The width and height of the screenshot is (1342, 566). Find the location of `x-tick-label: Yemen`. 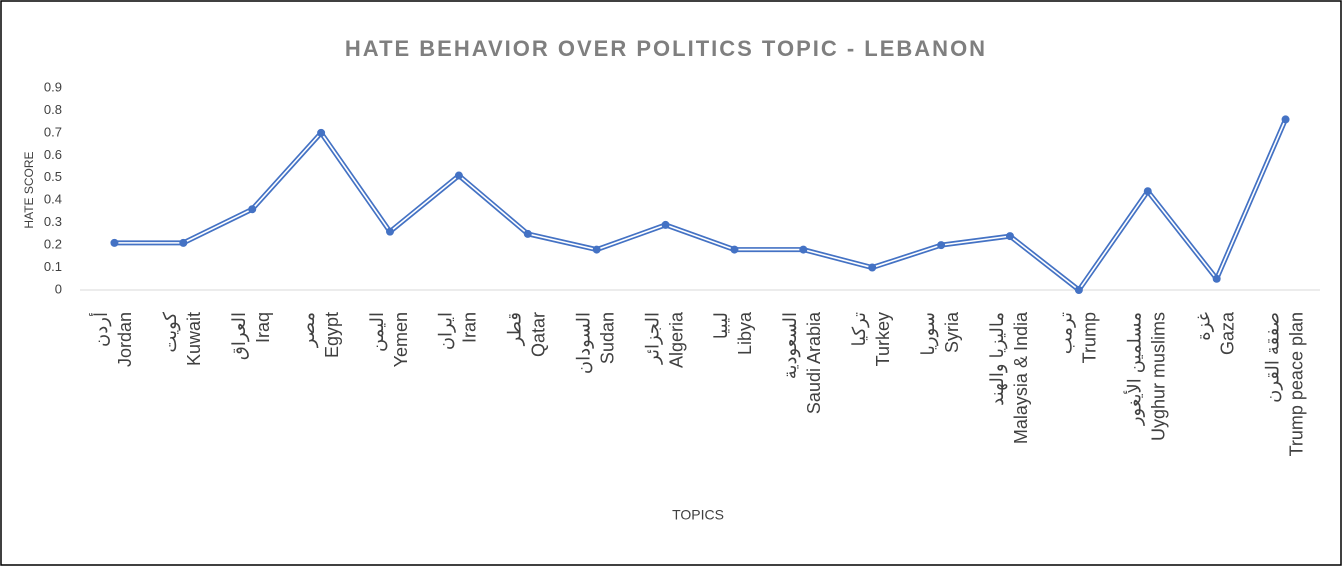

x-tick-label: Yemen is located at coordinates (401, 339).